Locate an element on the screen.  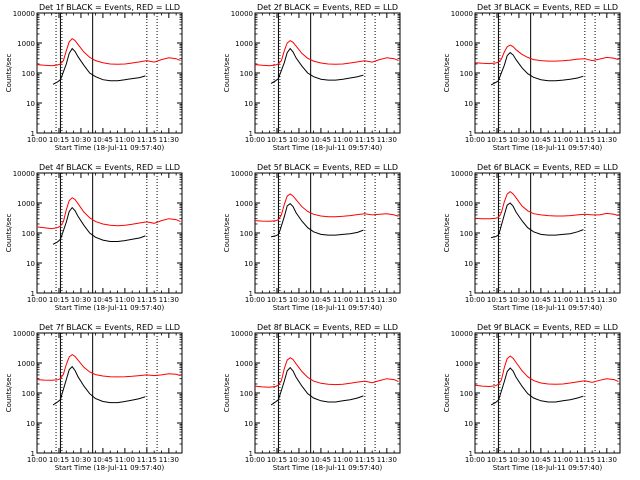
chart-title: Det 4f BLACK = Events, RED = LLD is located at coordinates (109, 167).